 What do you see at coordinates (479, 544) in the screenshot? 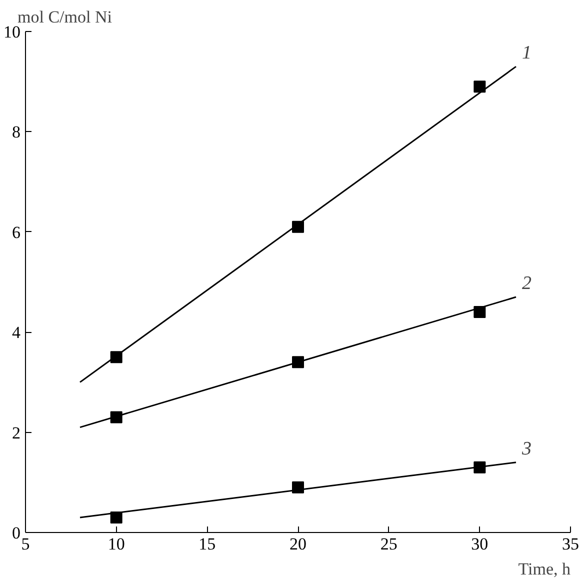
I see `x-tick-label: 30` at bounding box center [479, 544].